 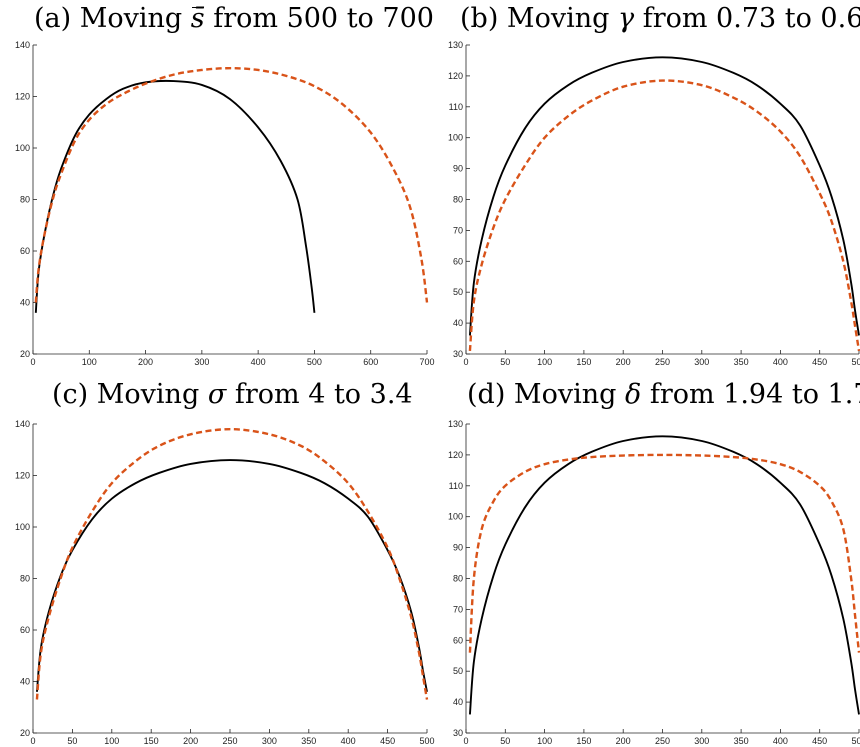 What do you see at coordinates (458, 671) in the screenshot?
I see `y-tick-label-d: 50` at bounding box center [458, 671].